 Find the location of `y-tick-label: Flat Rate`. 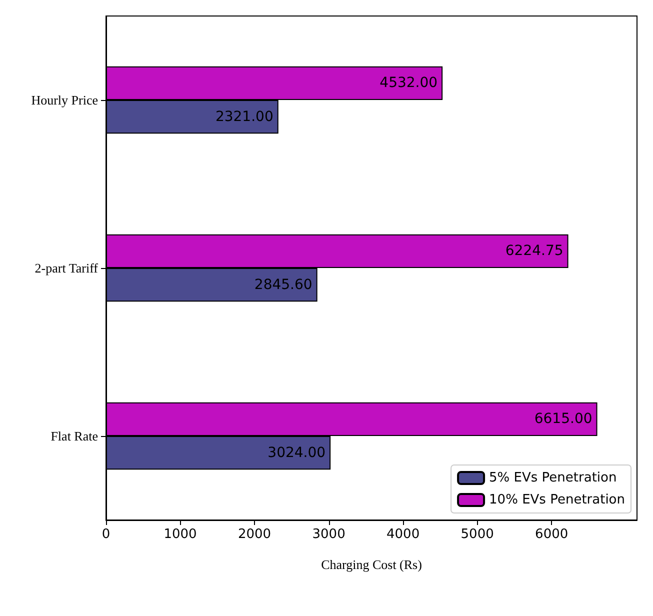

y-tick-label: Flat Rate is located at coordinates (74, 436).